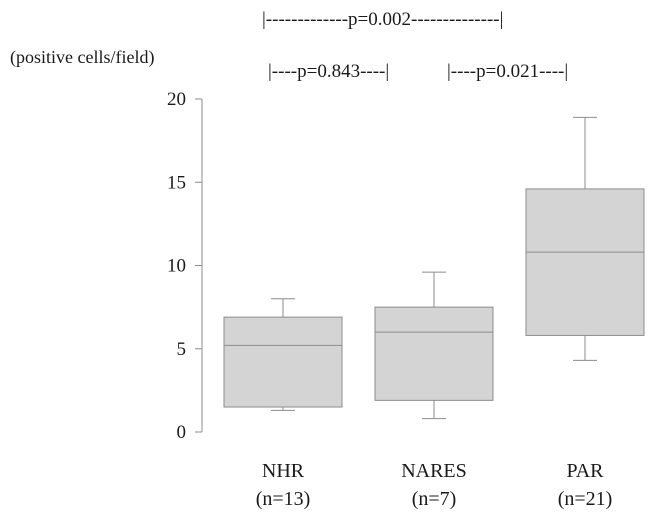  What do you see at coordinates (434, 485) in the screenshot?
I see `x-labels: NHR (n=13) NARES (n=7) PAR (n=21)` at bounding box center [434, 485].